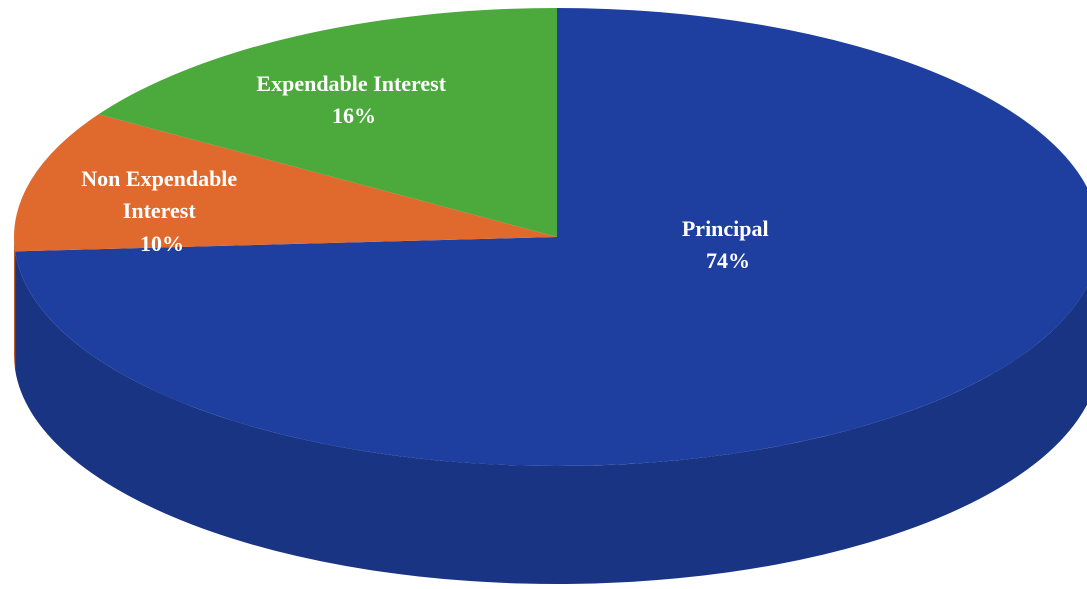 This screenshot has width=1087, height=589. What do you see at coordinates (286, 183) in the screenshot?
I see `slice-non-expendable-interest` at bounding box center [286, 183].